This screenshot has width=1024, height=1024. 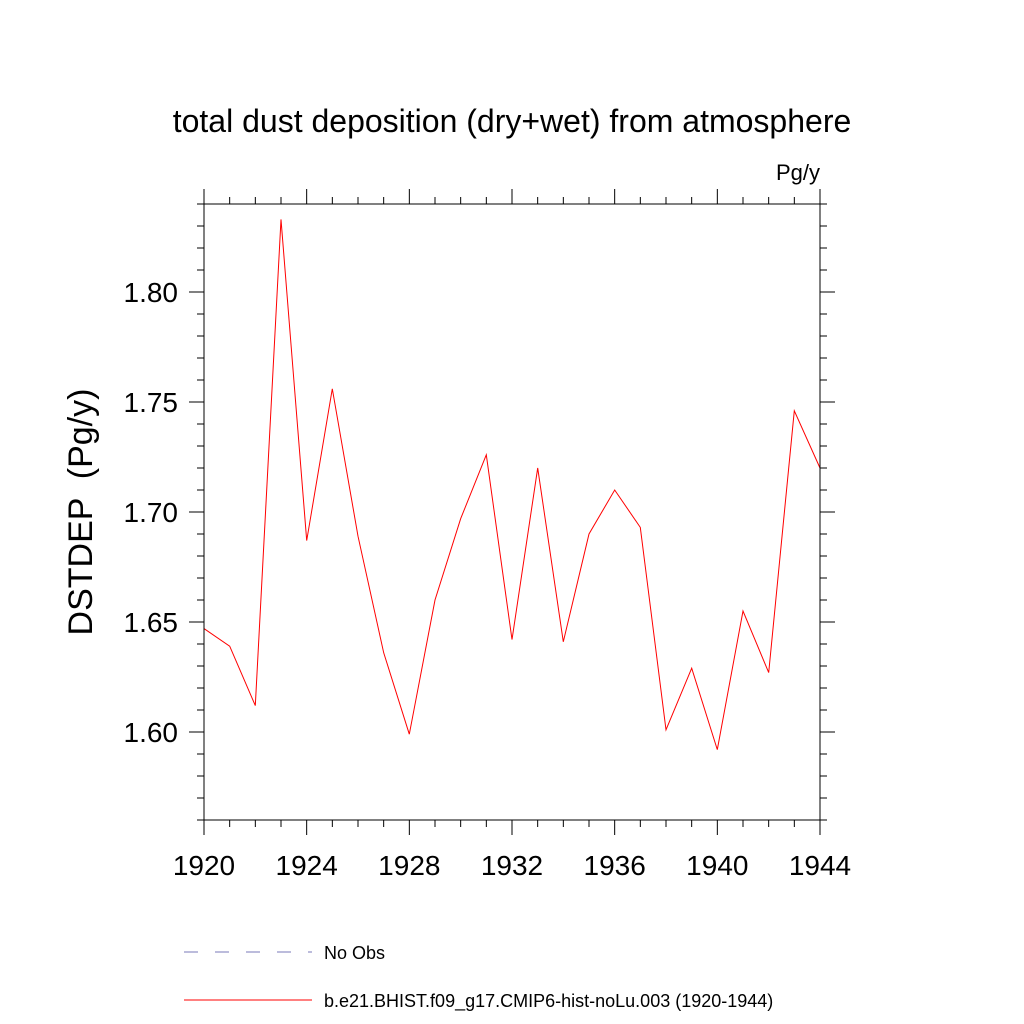 I want to click on y-tick-label: 1.70, so click(x=151, y=512).